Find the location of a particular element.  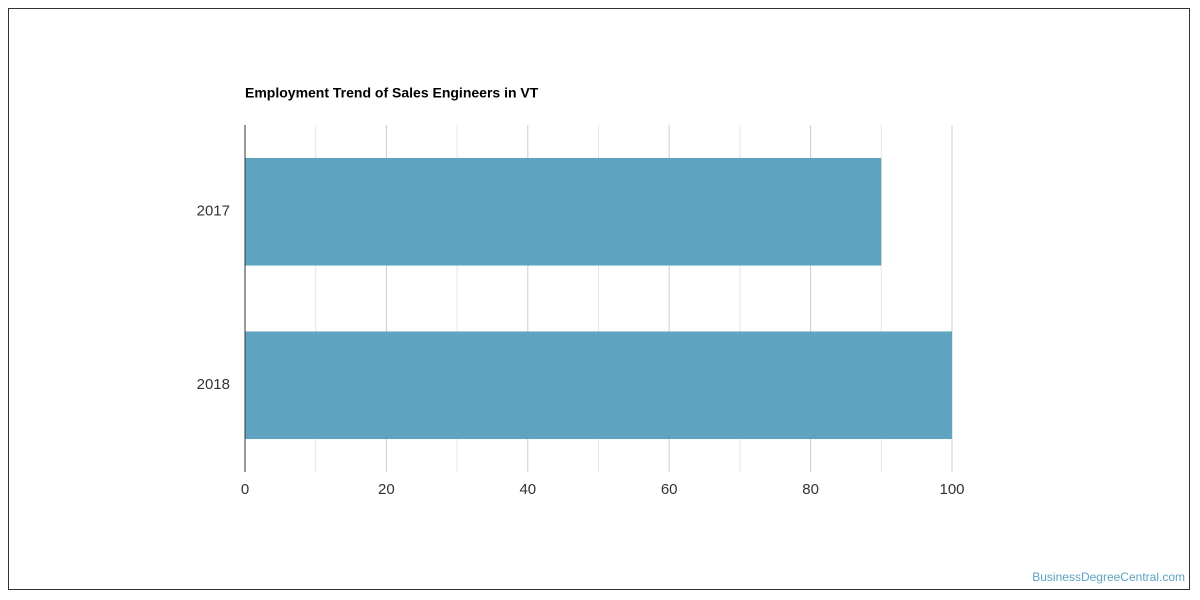

x-tick-label: 40 is located at coordinates (527, 489).